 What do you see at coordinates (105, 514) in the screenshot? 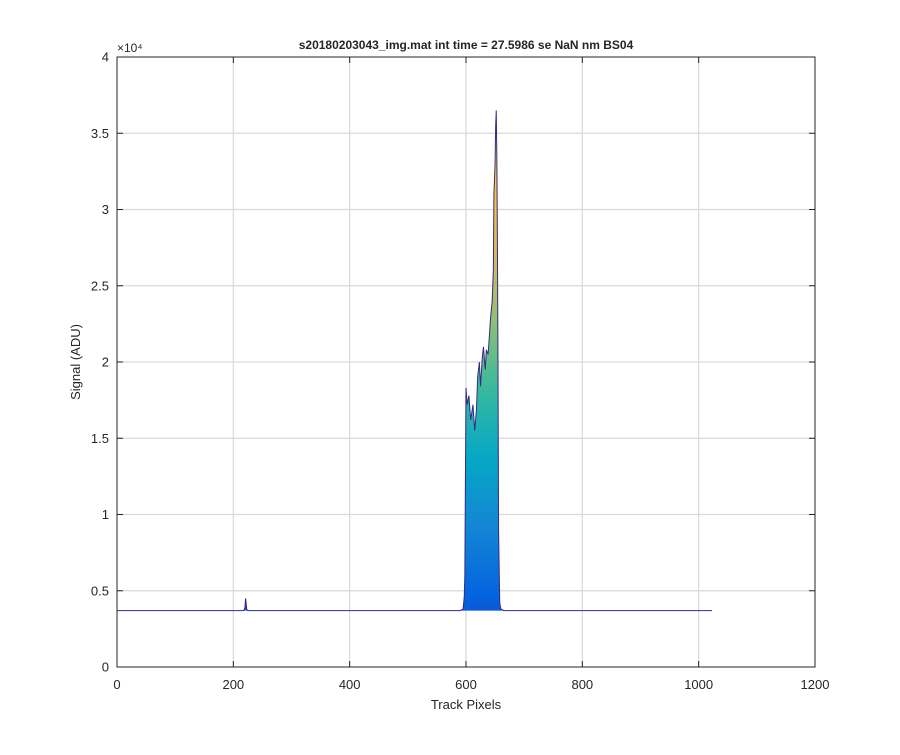
I see `y-tick-label: 1` at bounding box center [105, 514].